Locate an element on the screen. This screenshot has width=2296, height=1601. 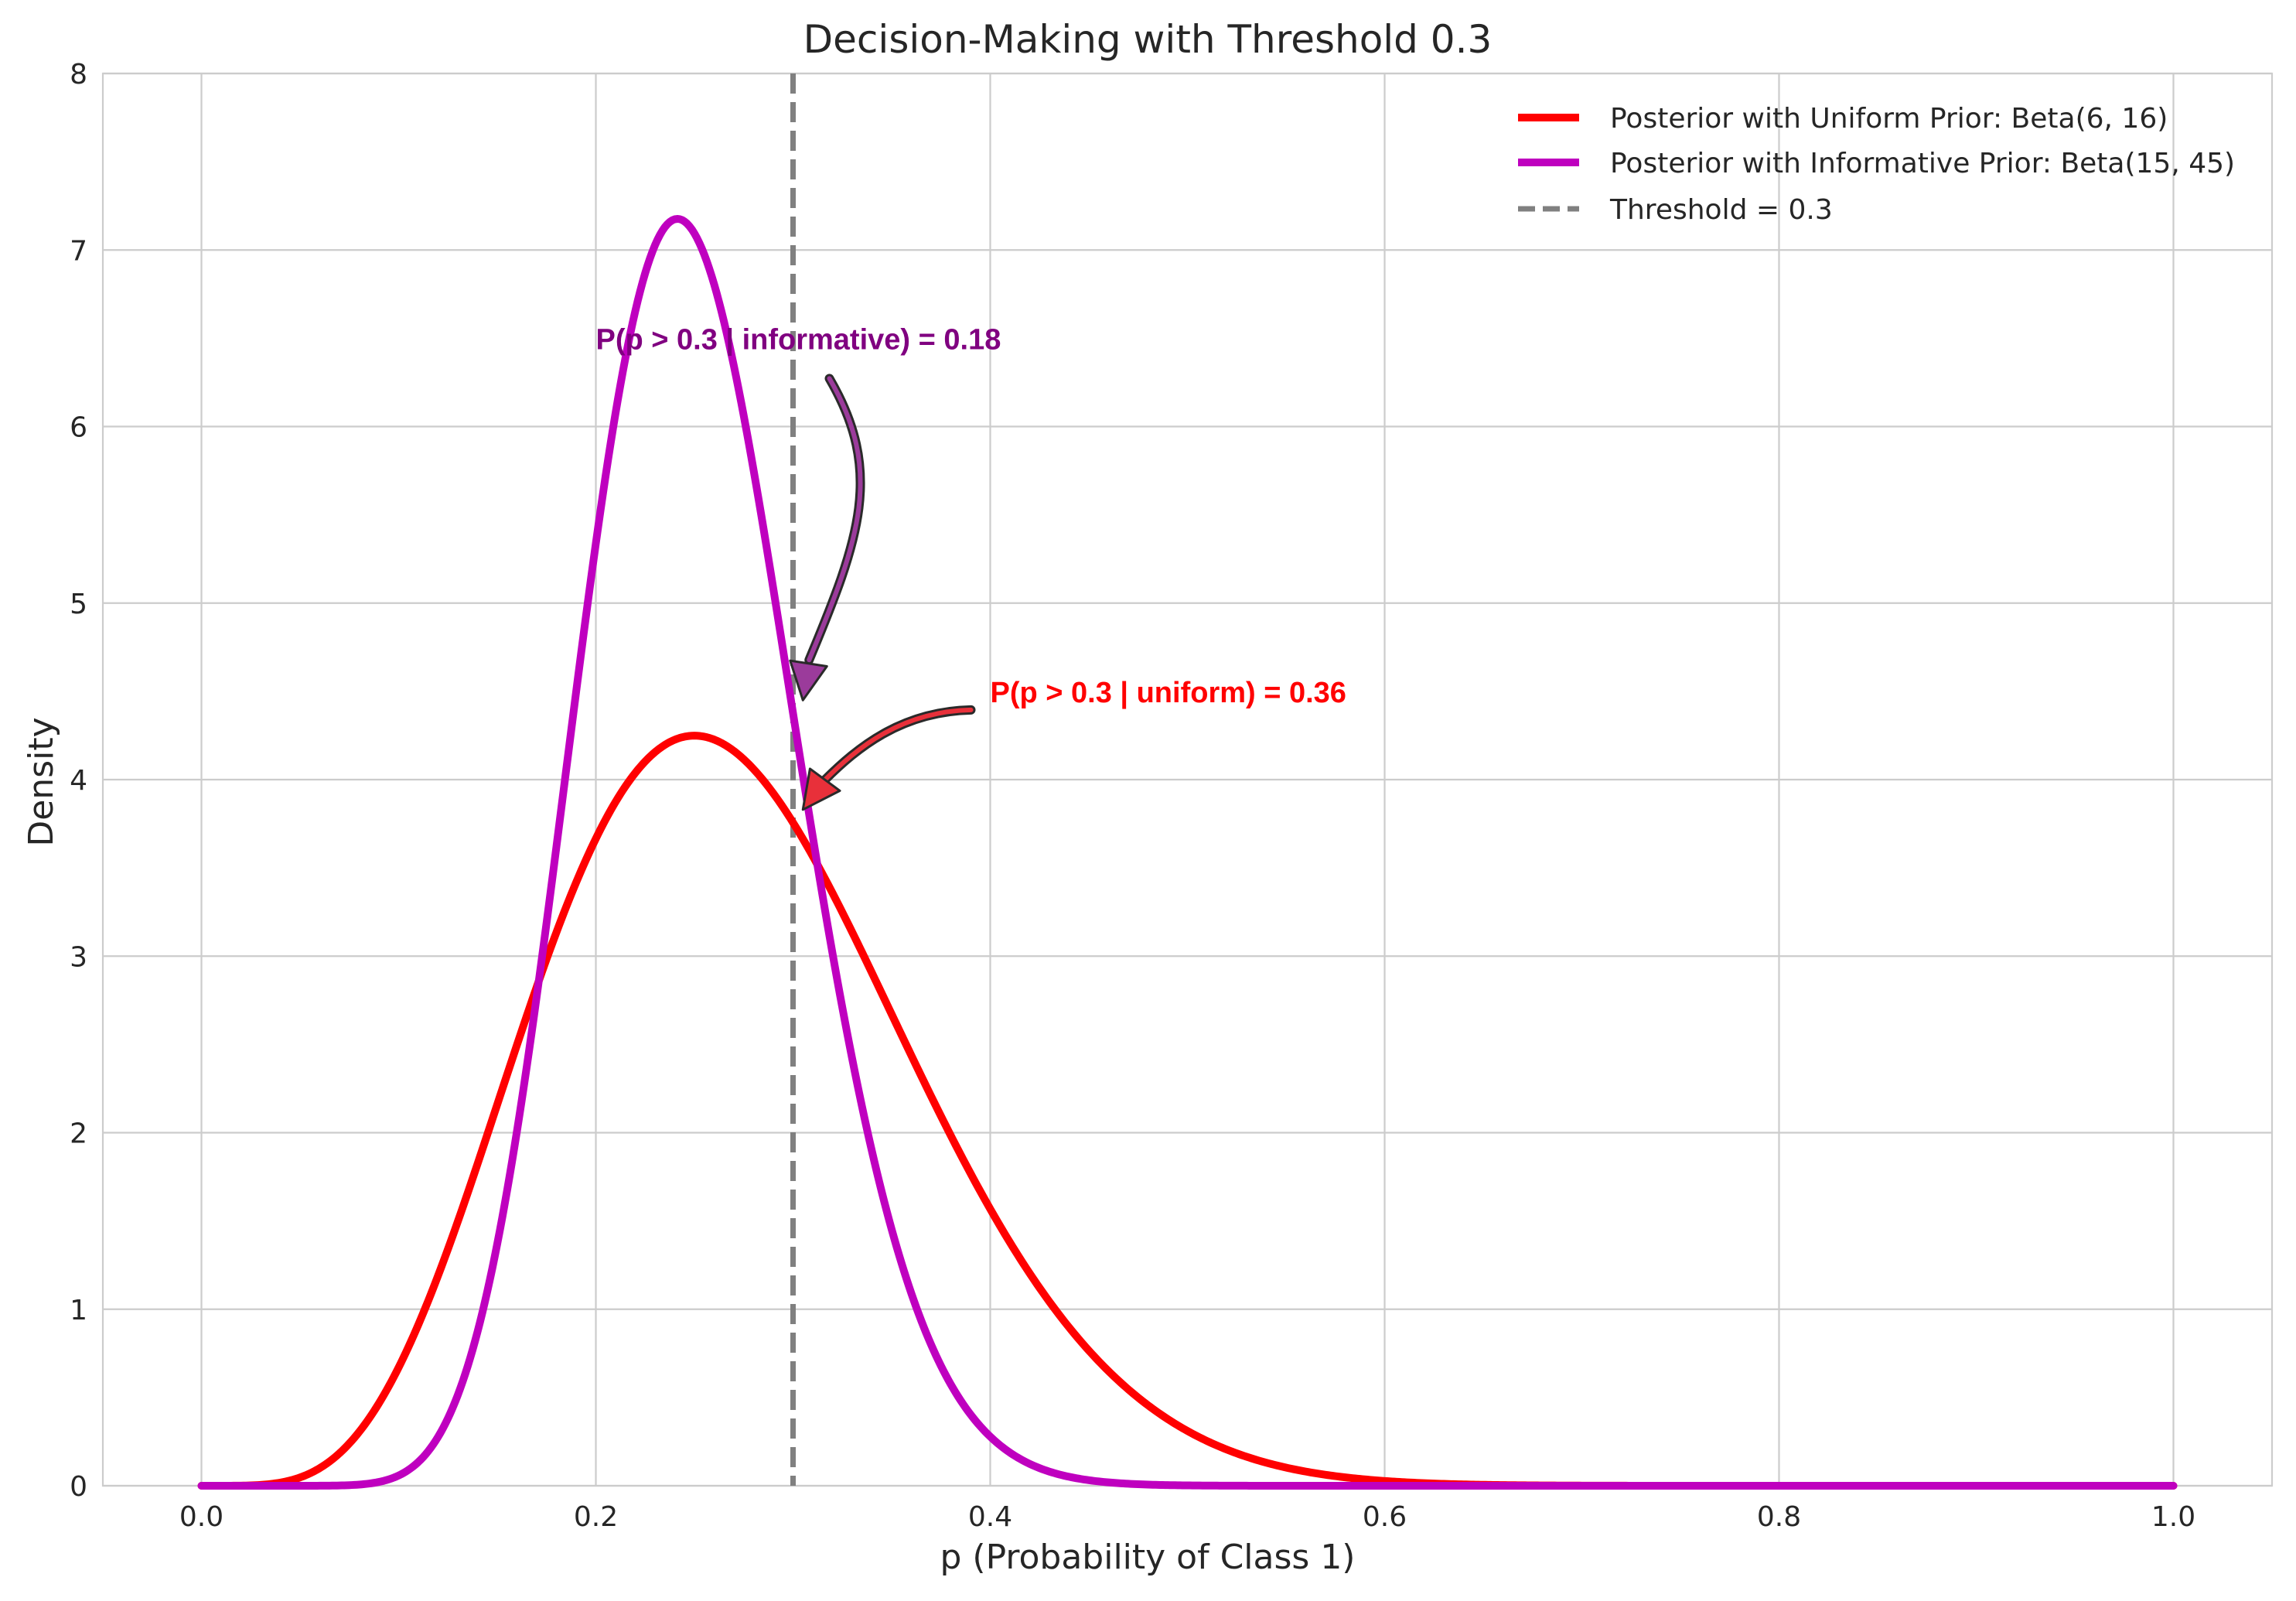
x-tick-label: 0.6 is located at coordinates (1385, 1517).